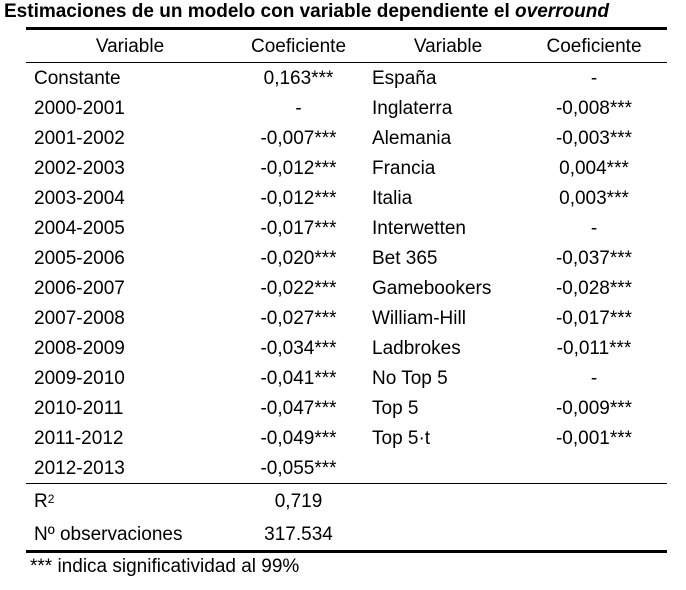 Image resolution: width=686 pixels, height=590 pixels. I want to click on right-variable-cell: Gamebookers, so click(432, 288).